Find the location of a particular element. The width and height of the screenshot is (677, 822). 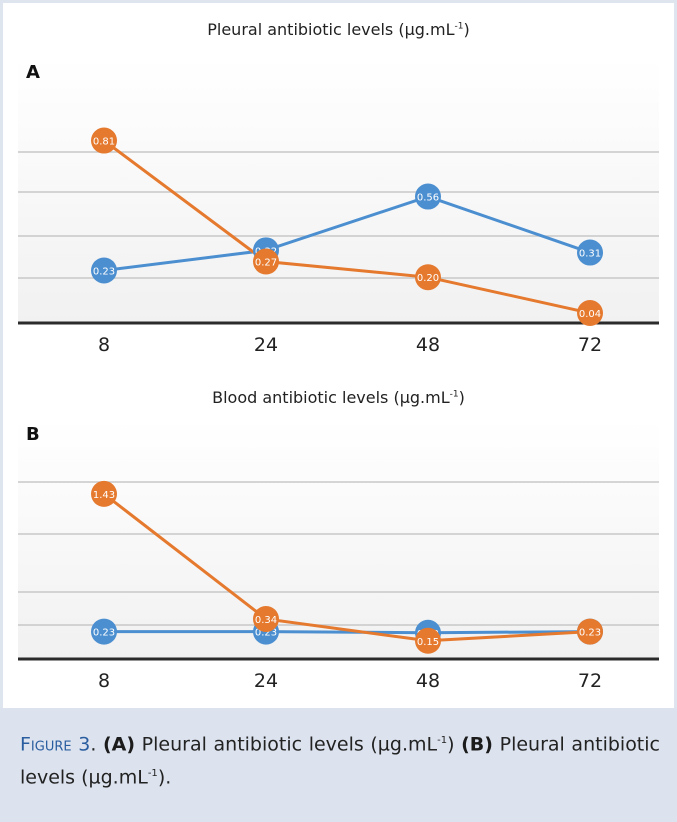

series-0-data-label: 0.56 is located at coordinates (428, 198).